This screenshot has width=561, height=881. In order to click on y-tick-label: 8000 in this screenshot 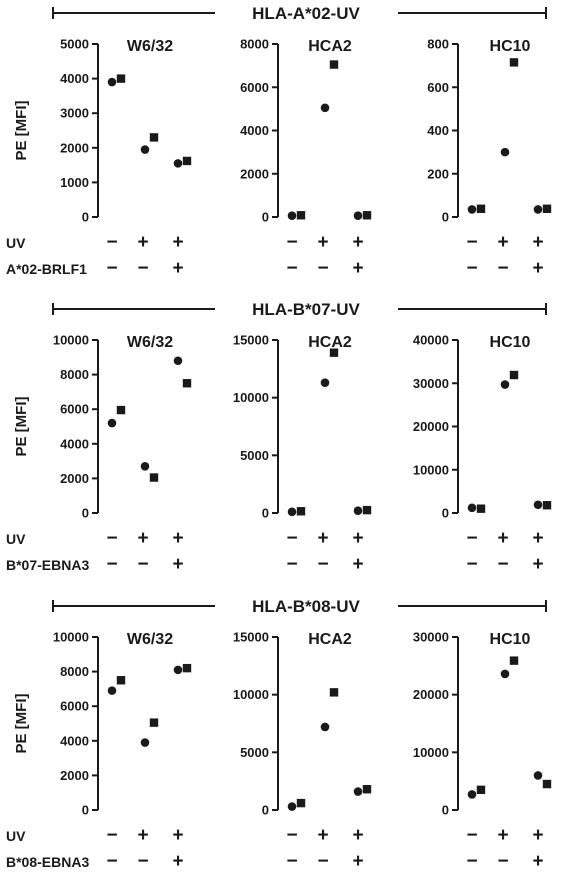, I will do `click(254, 44)`.